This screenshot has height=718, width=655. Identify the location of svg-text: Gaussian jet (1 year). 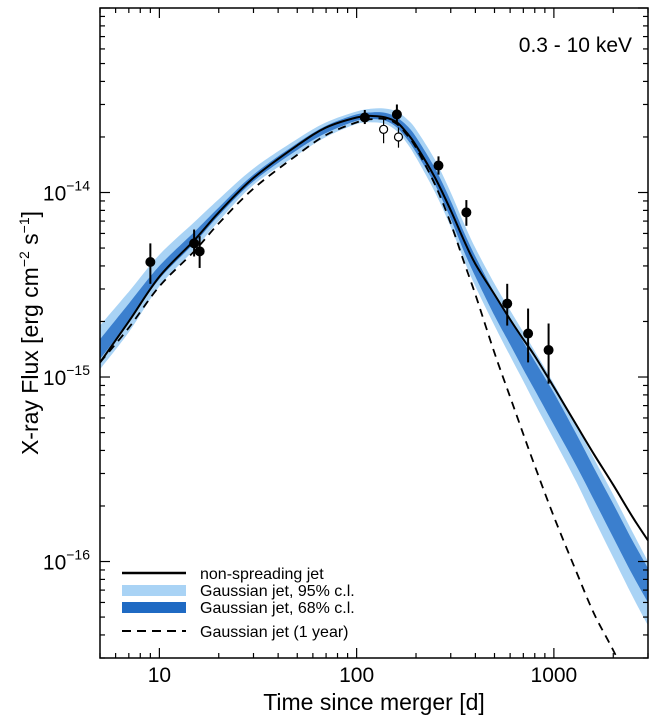
(274, 632).